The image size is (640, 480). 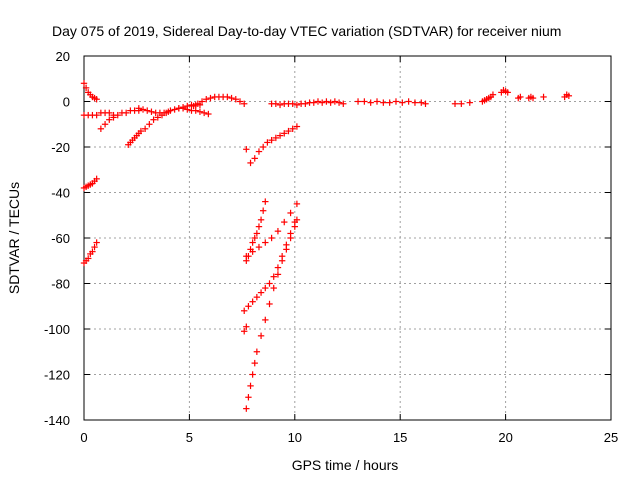 I want to click on y-tick-label: -120, so click(x=57, y=375).